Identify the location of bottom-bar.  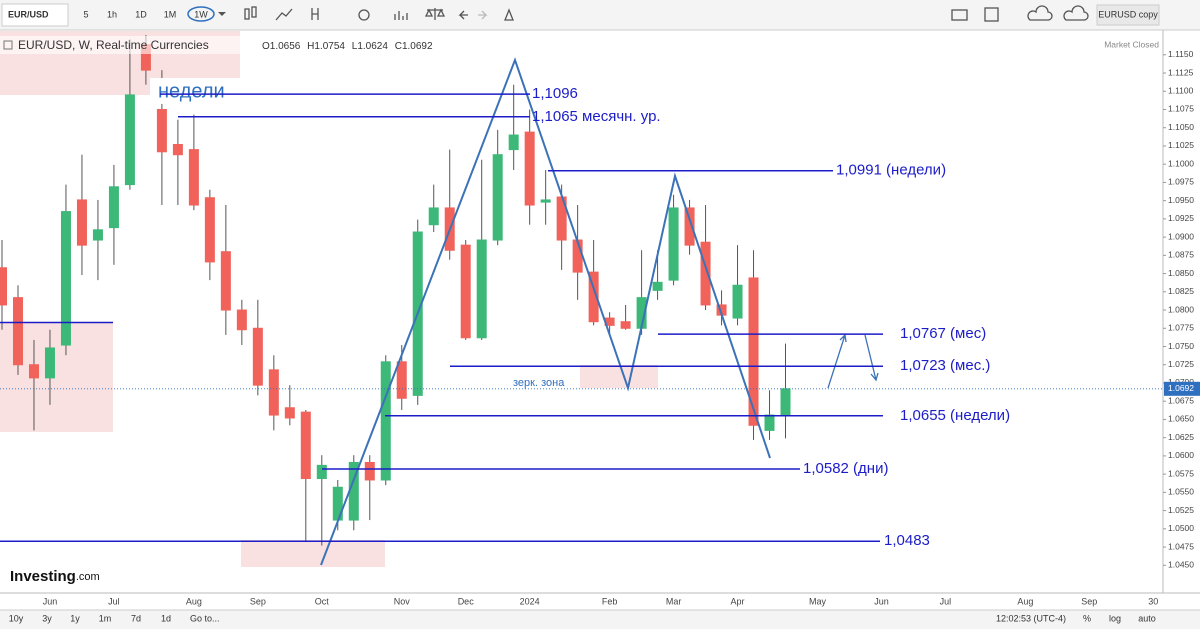
(600, 619).